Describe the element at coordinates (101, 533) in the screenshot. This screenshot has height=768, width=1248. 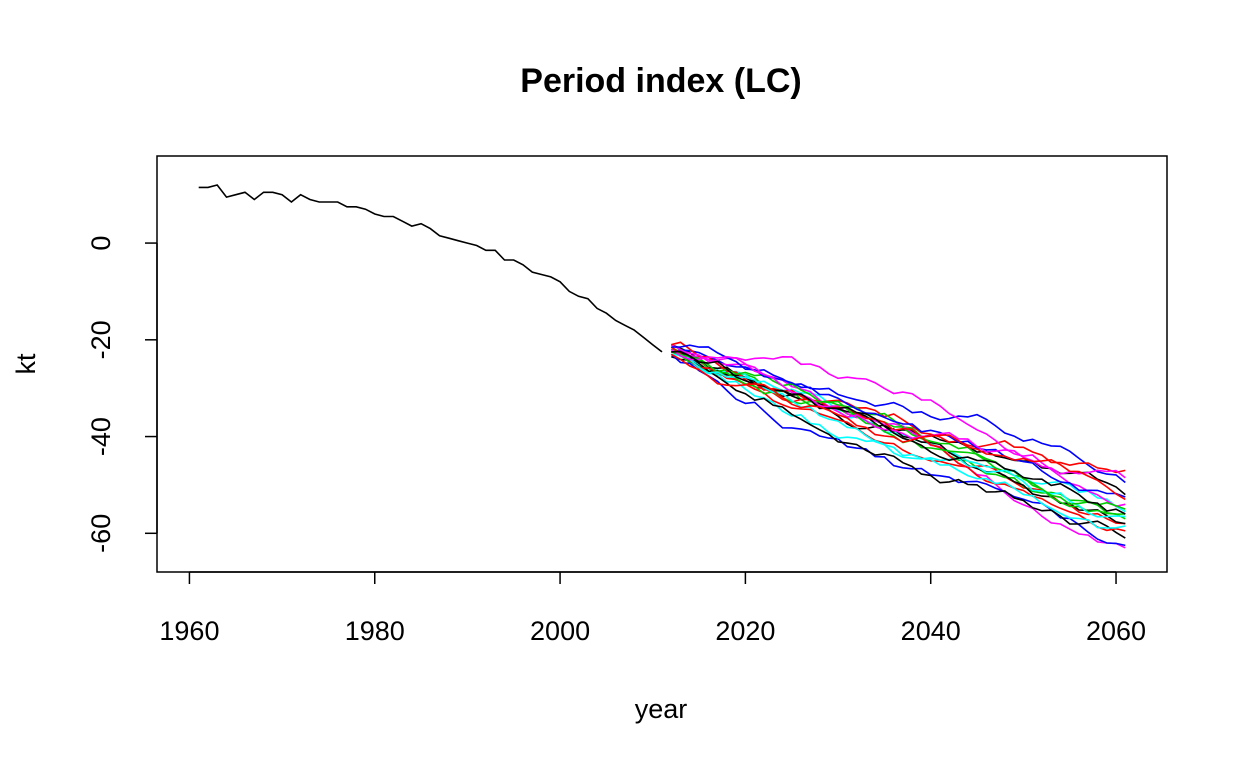
I see `y-tick-label: -60` at that location.